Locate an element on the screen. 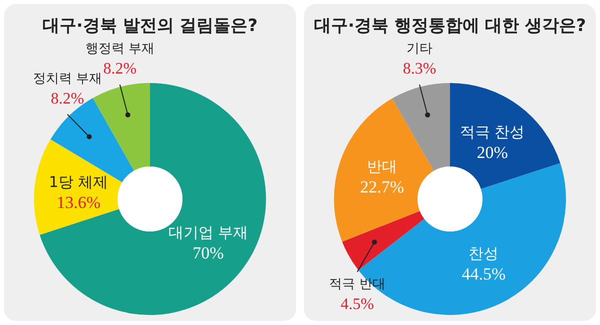 The width and height of the screenshot is (600, 325). data-label: 13.6% is located at coordinates (78, 202).